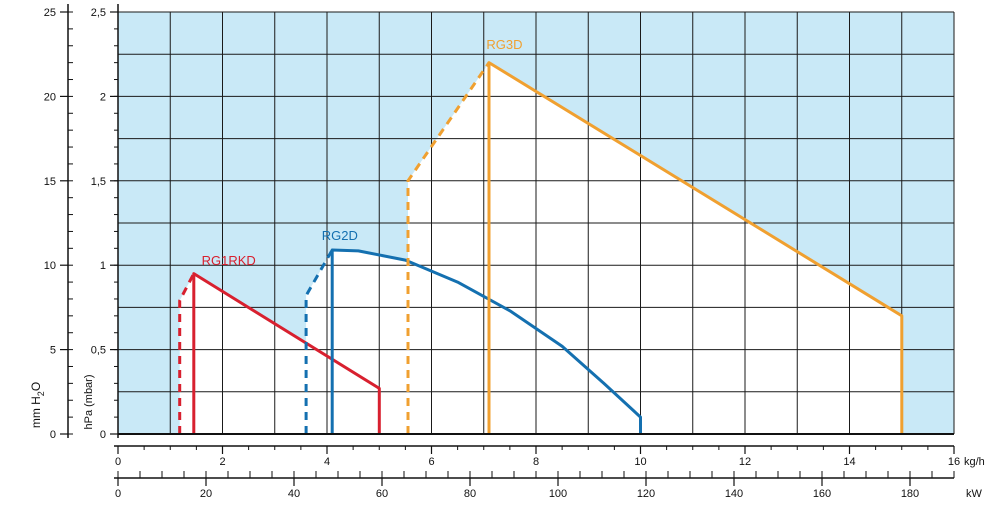 The image size is (1006, 509). I want to click on y-left-tick-label: 20, so click(50, 97).